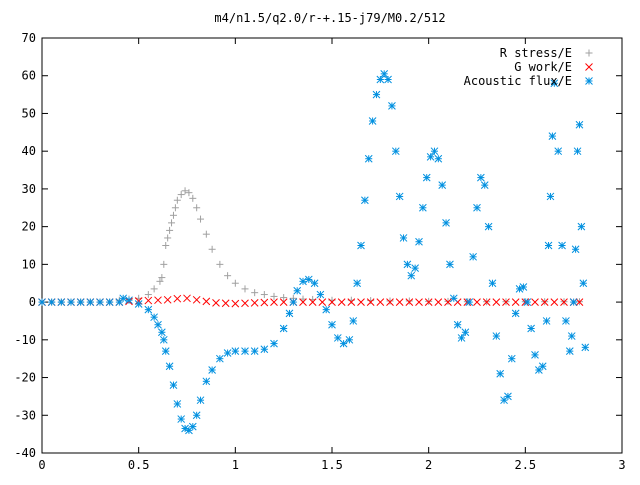  Describe the element at coordinates (543, 67) in the screenshot. I see `legend-label: G work/E` at that location.